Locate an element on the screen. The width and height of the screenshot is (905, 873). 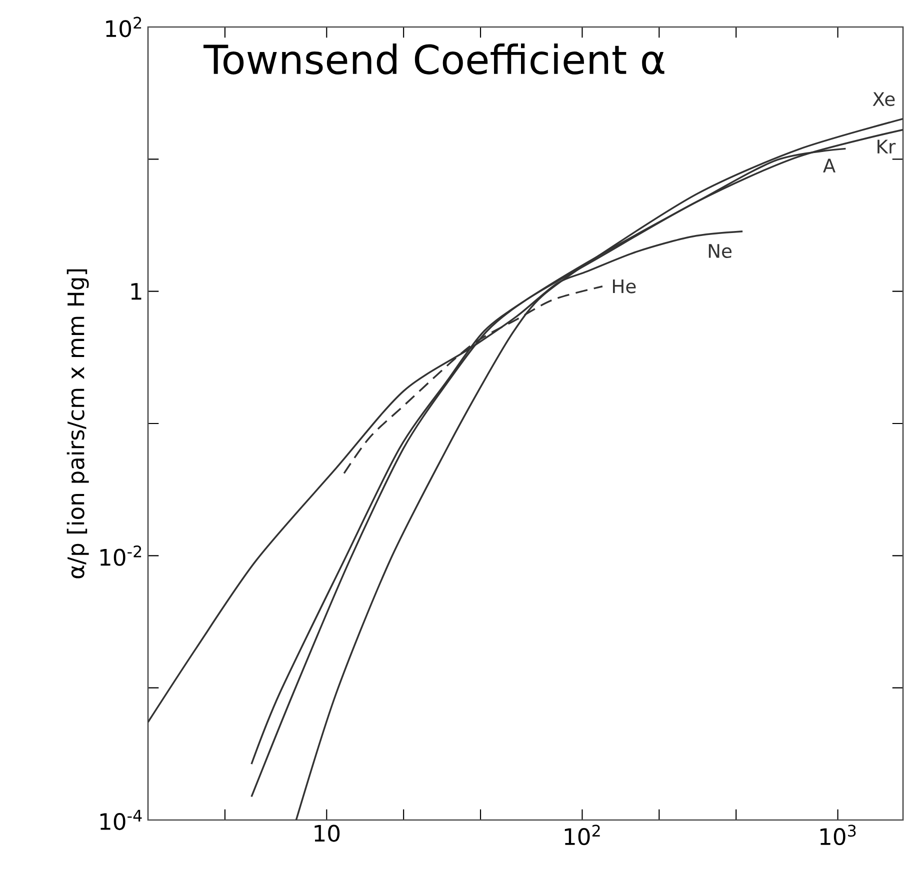
series-label: Xe is located at coordinates (883, 99).